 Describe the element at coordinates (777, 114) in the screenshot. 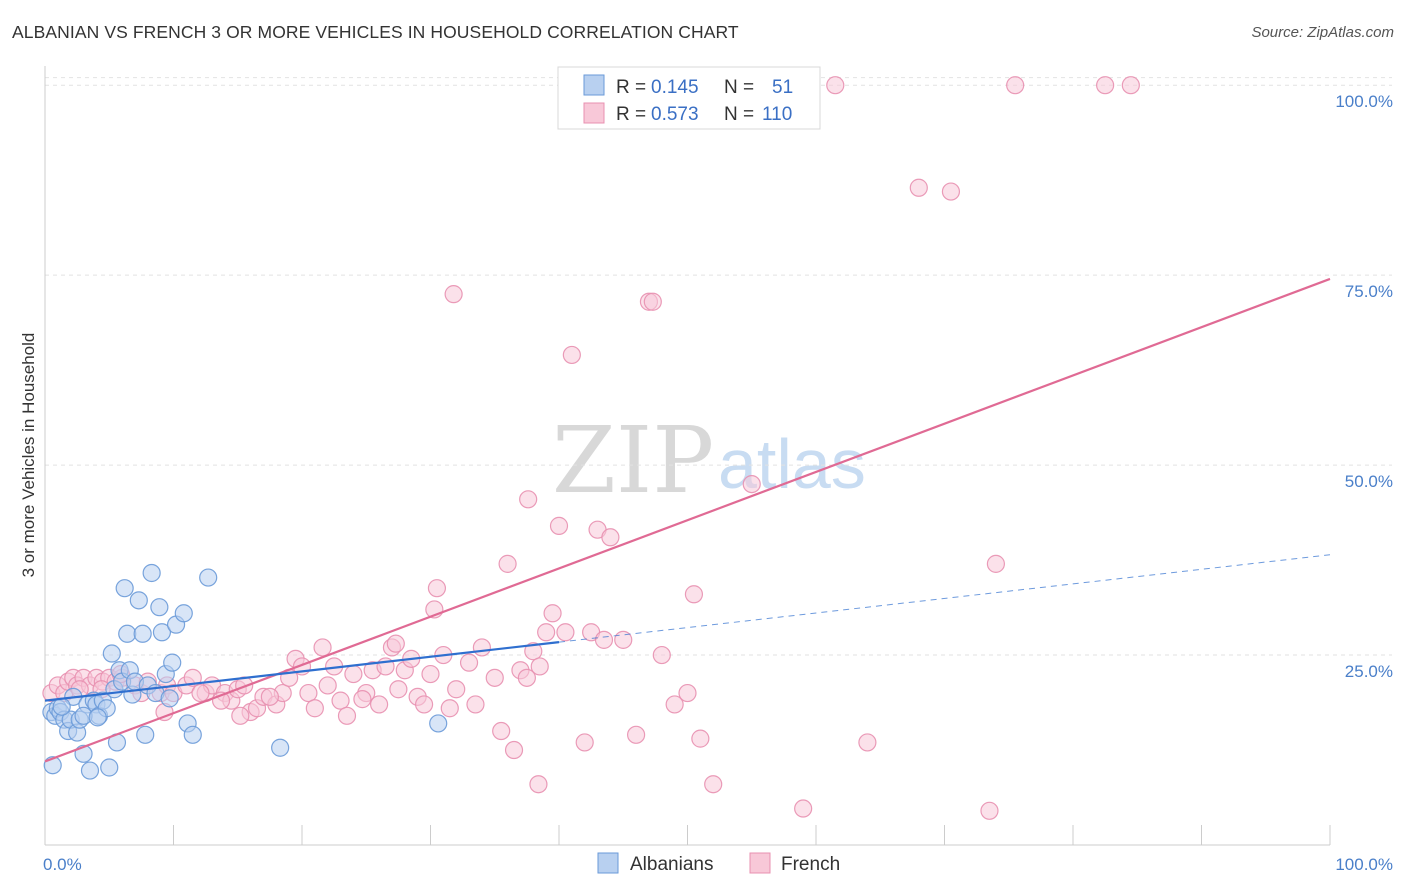

I see `legend-n-value-french: 110` at that location.